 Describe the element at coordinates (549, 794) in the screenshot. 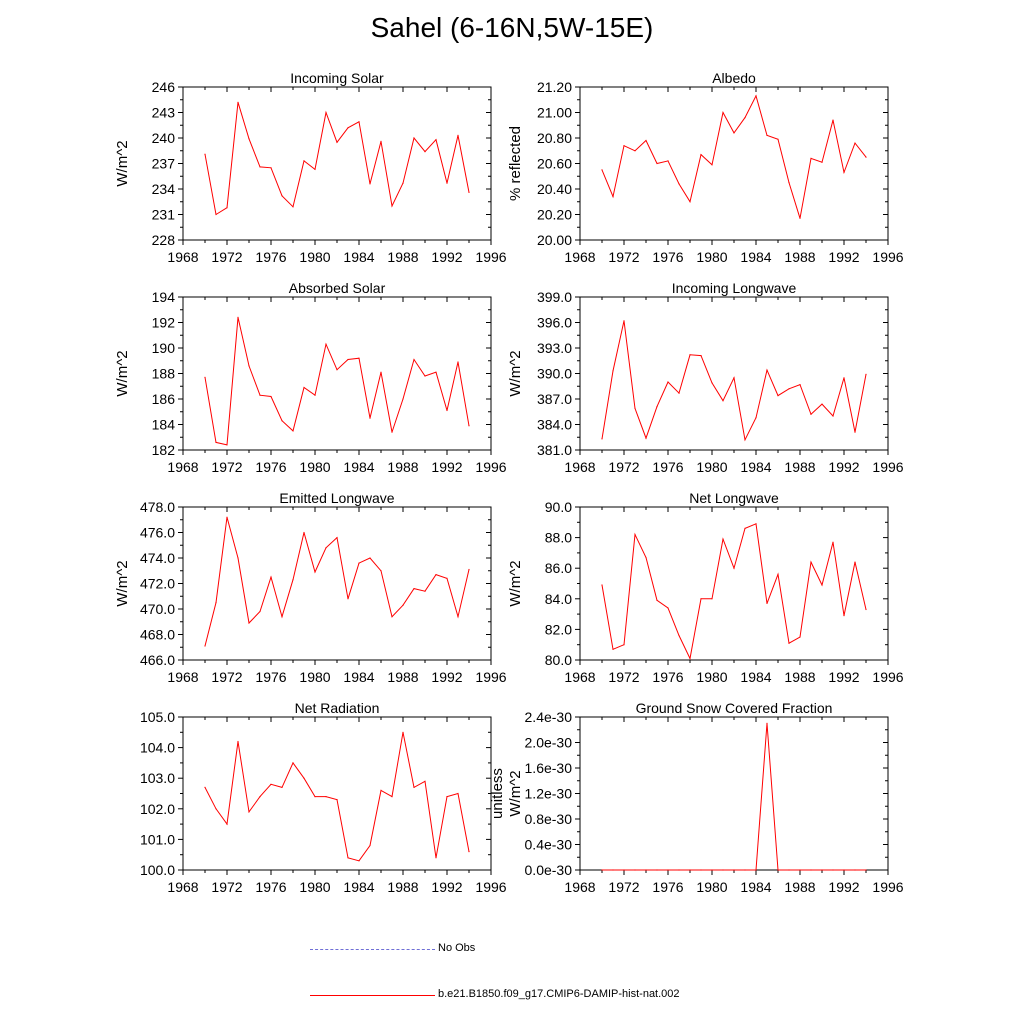

I see `y-tick-label: 1.2e-30` at that location.